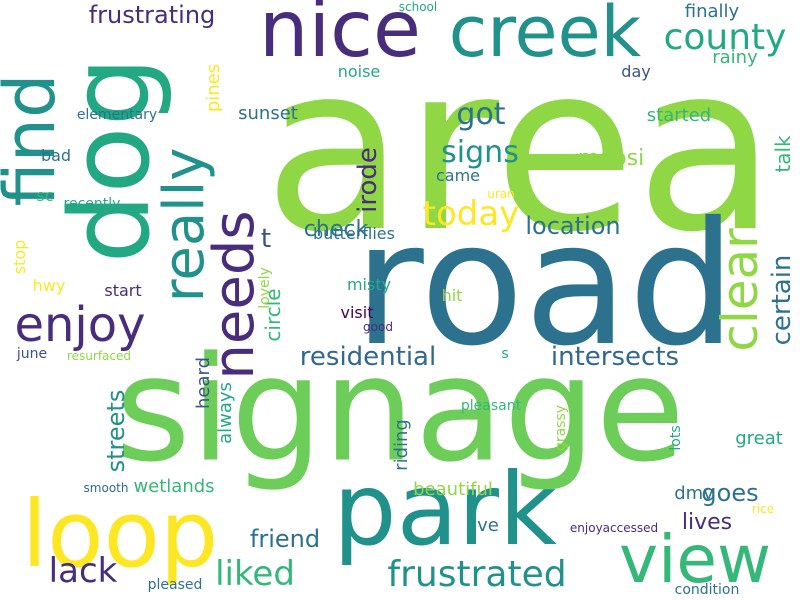 The height and width of the screenshot is (600, 800). I want to click on word-great: great, so click(759, 438).